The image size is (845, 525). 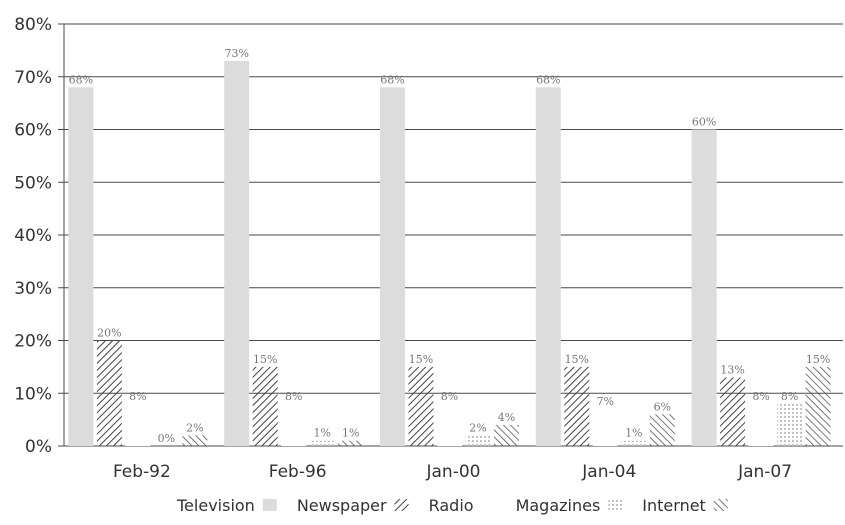 What do you see at coordinates (142, 472) in the screenshot?
I see `x-tick-label-feb-92: Feb-92` at bounding box center [142, 472].